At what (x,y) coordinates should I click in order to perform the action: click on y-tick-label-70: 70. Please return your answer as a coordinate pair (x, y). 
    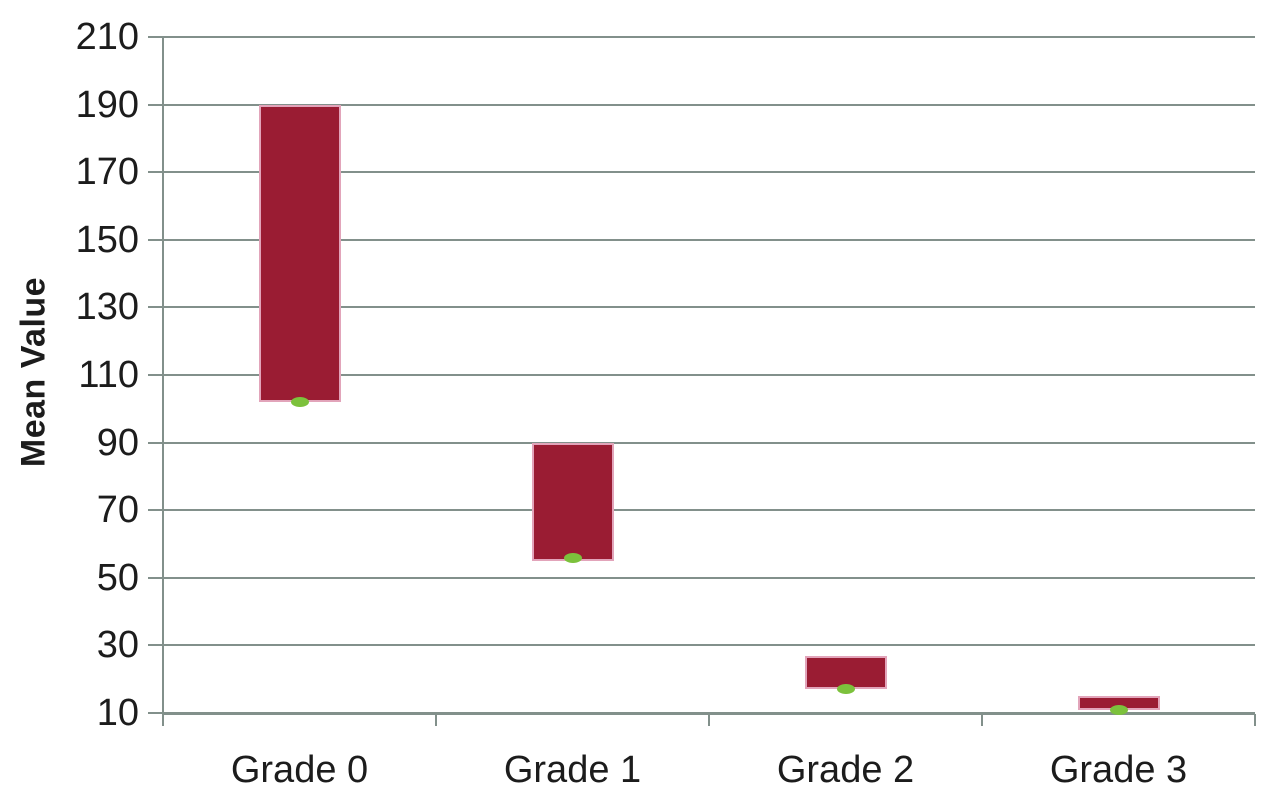
    Looking at the image, I should click on (117, 510).